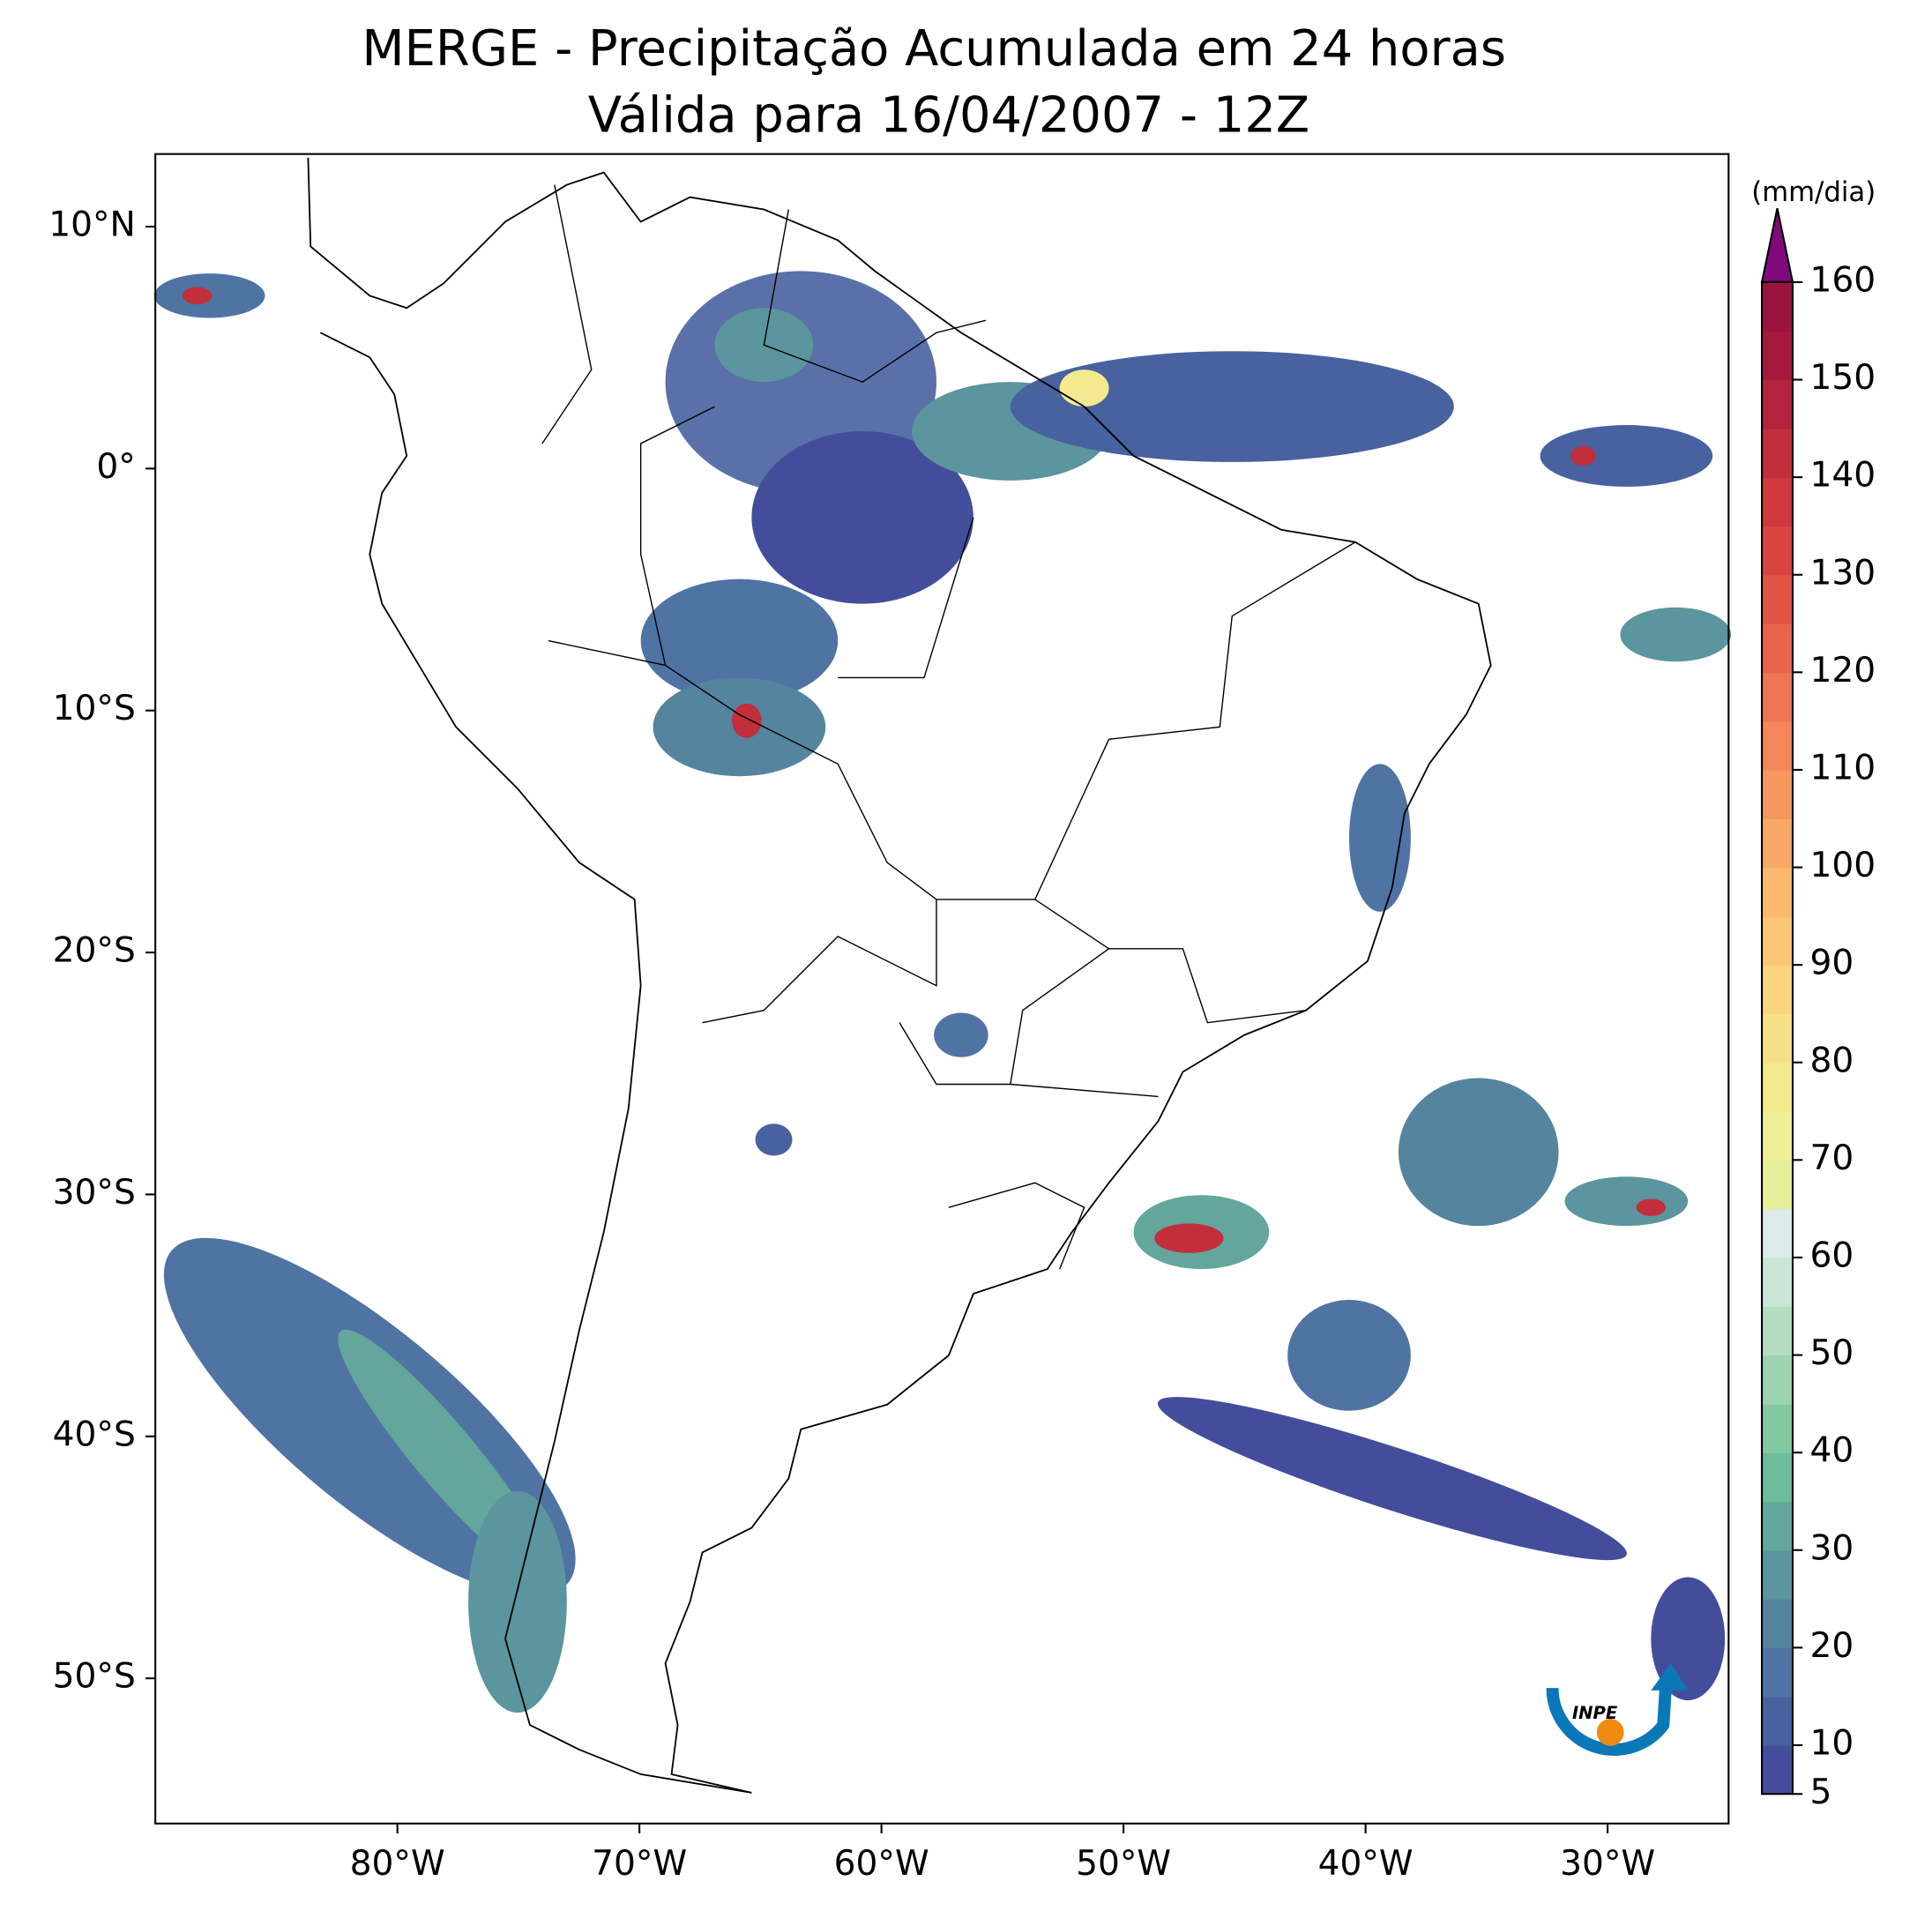 The image size is (1932, 1911). Describe the element at coordinates (94, 1677) in the screenshot. I see `y-tick-label: 50°S` at that location.